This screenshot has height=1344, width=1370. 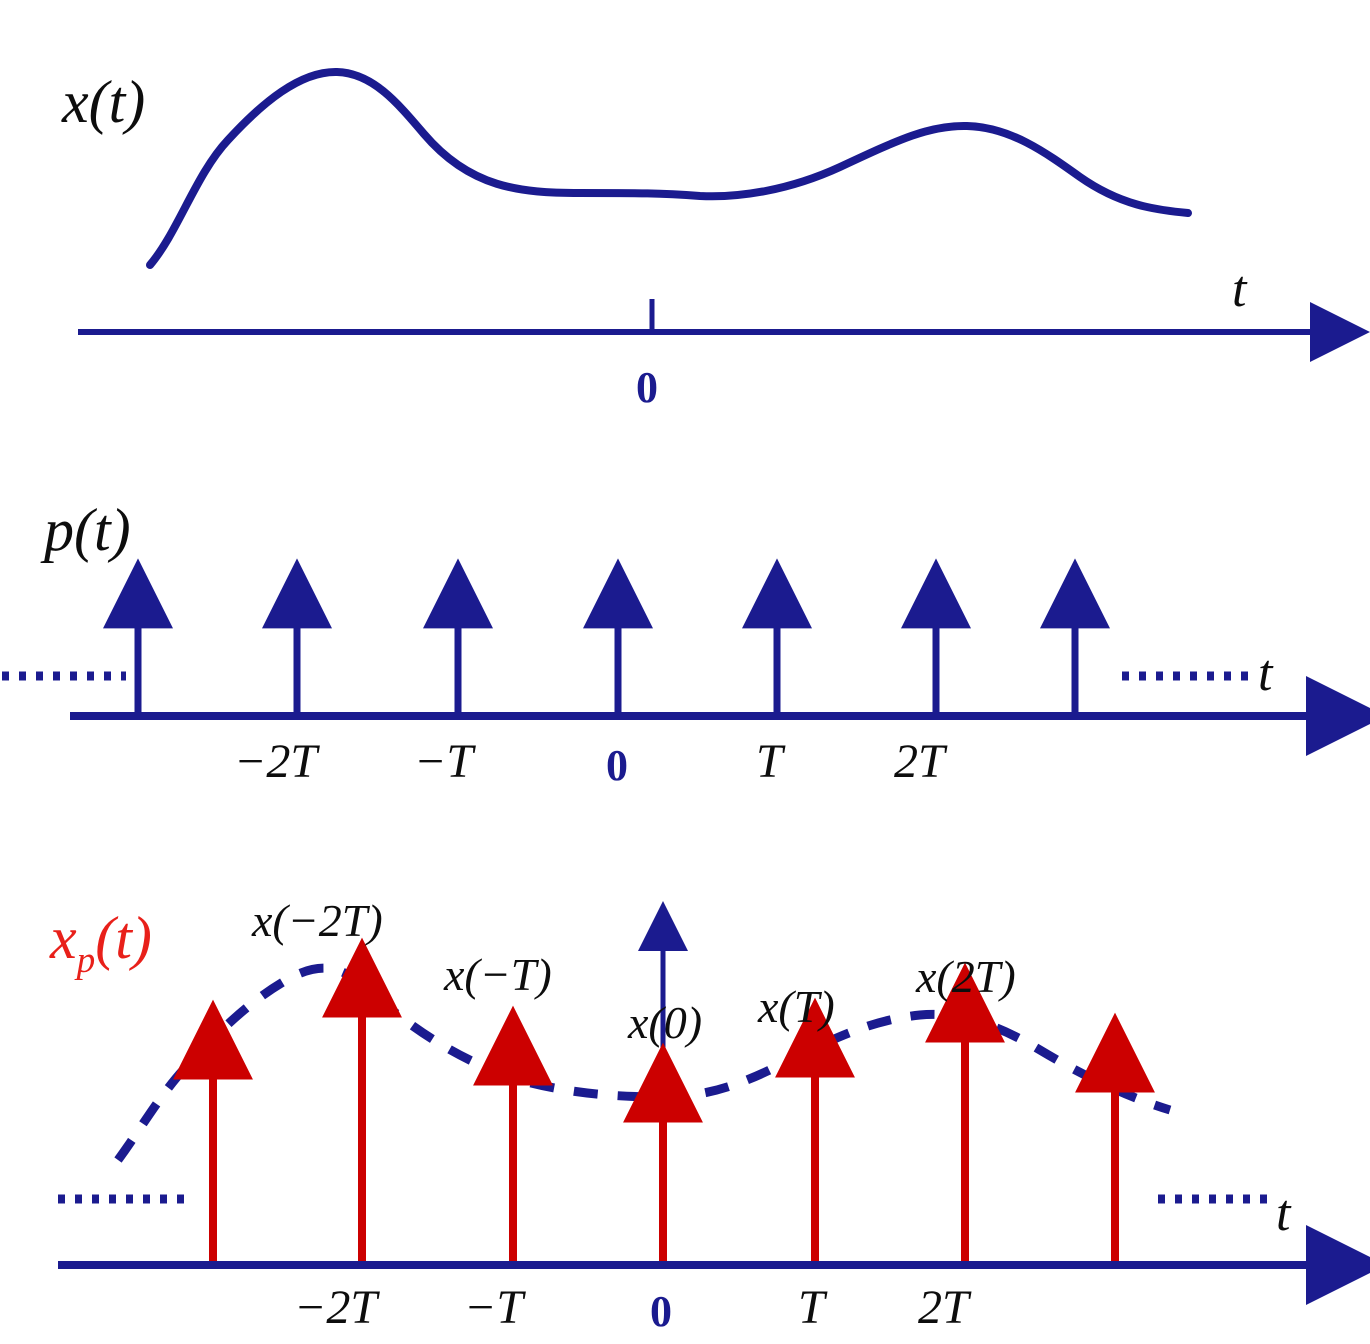 I want to click on sample-label-x-T: x(T), so click(x=796, y=1006).